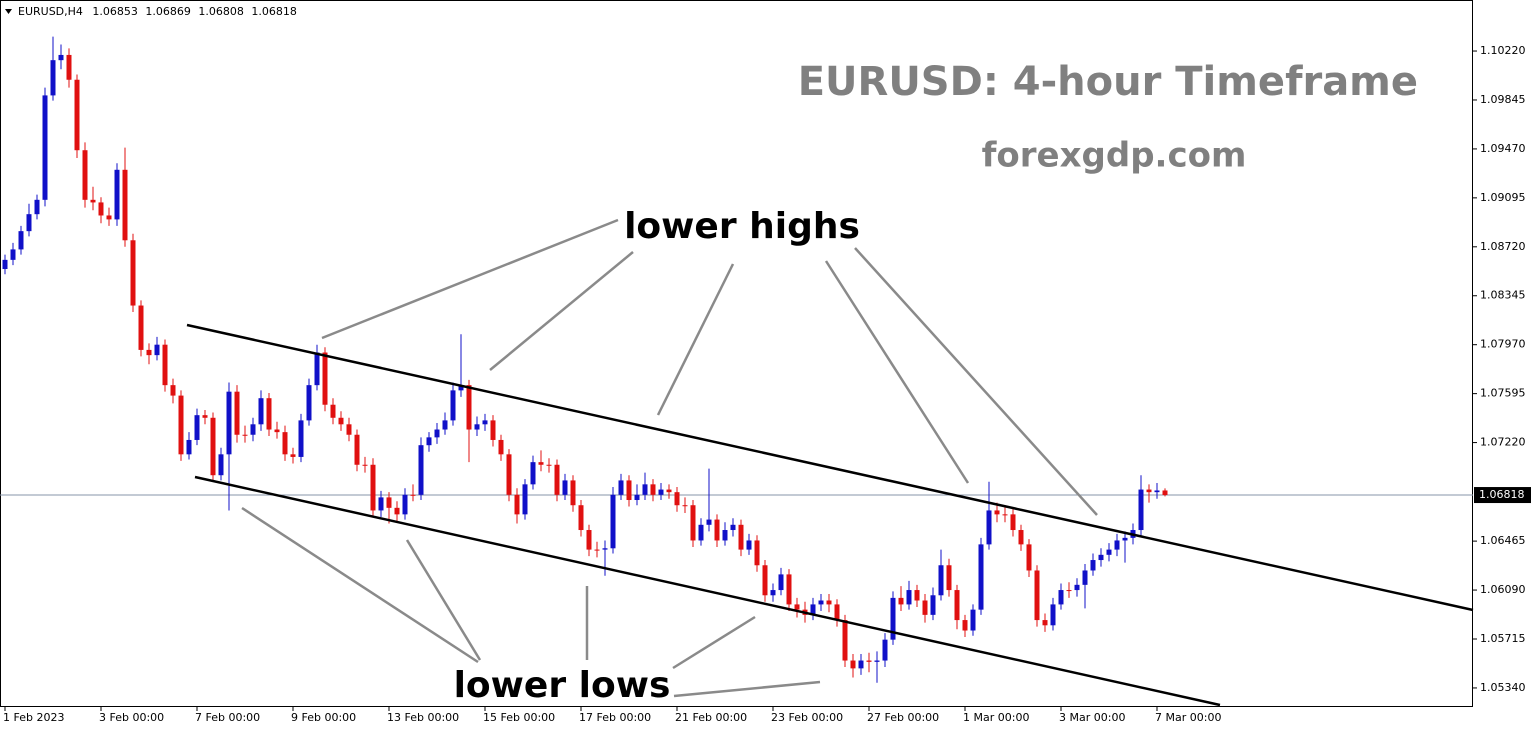  I want to click on y-tick-label: 1.07595, so click(1503, 393).